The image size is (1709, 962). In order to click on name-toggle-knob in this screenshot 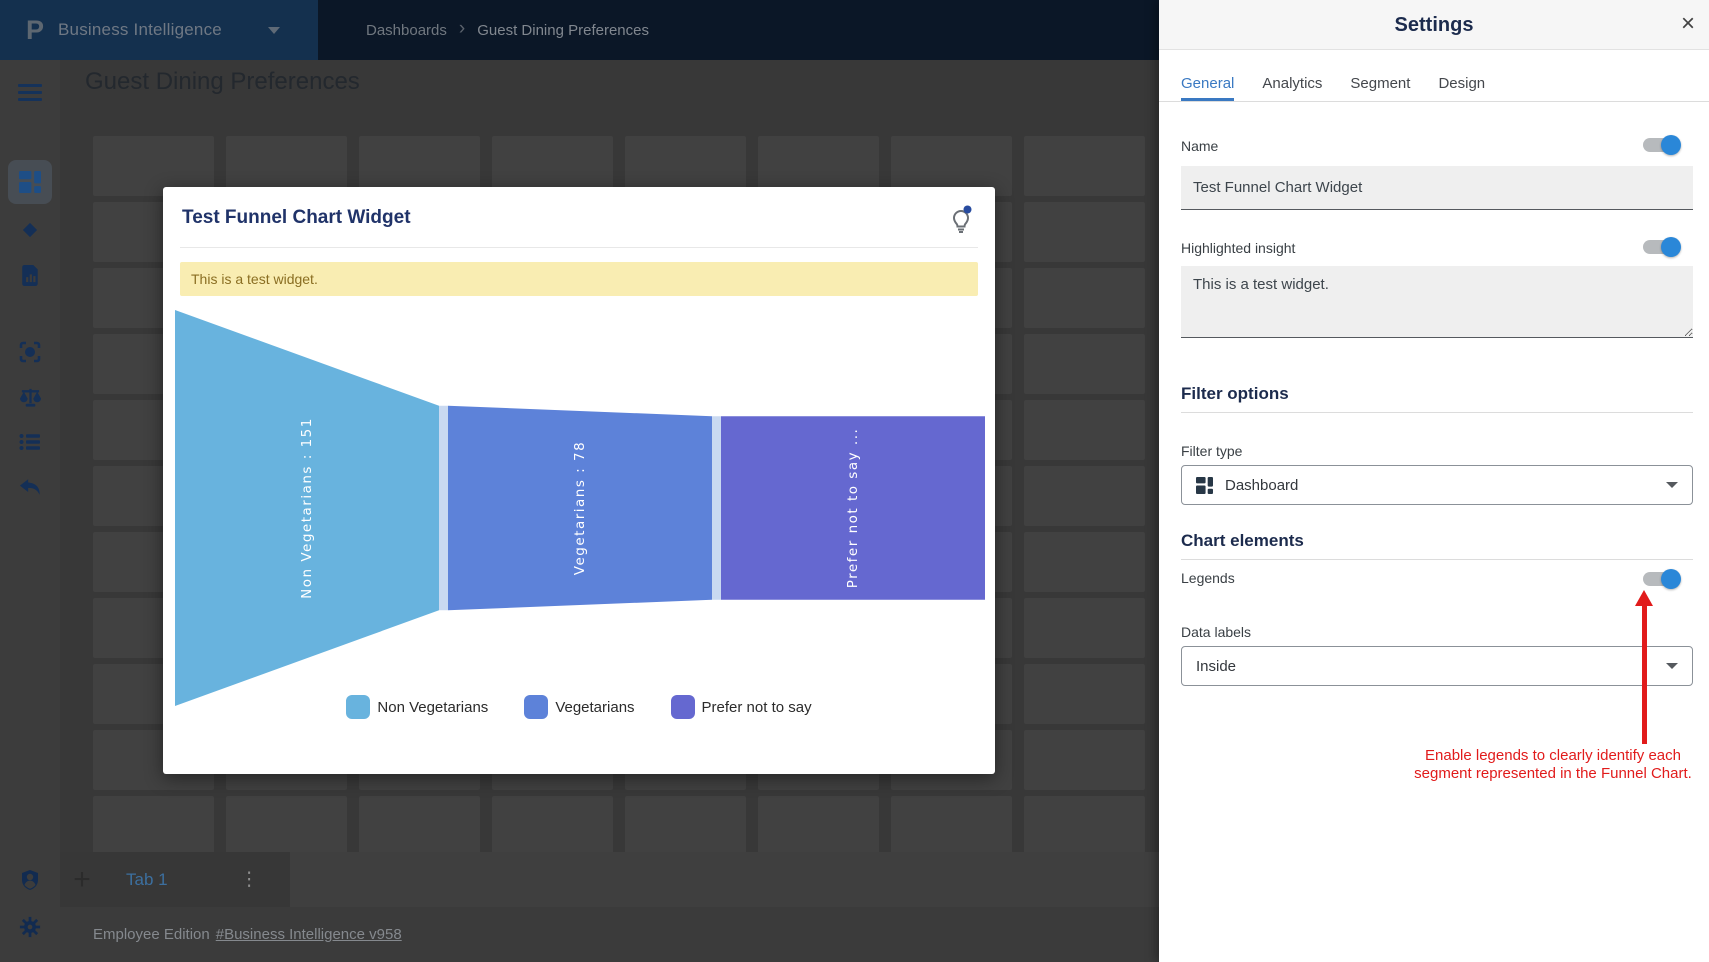, I will do `click(1671, 145)`.